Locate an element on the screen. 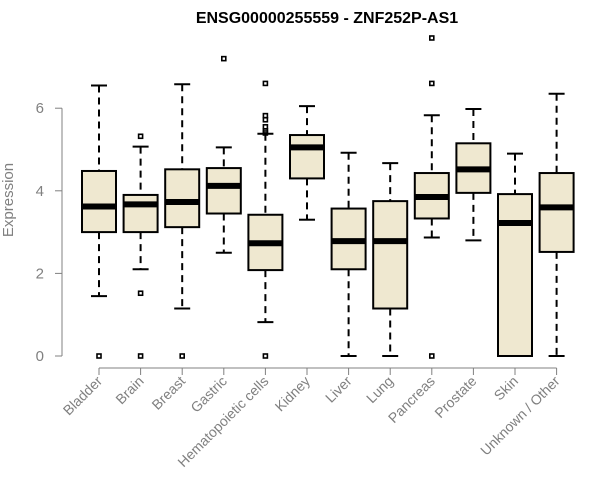 The width and height of the screenshot is (600, 500). x-tick-label: Prostate is located at coordinates (455, 397).